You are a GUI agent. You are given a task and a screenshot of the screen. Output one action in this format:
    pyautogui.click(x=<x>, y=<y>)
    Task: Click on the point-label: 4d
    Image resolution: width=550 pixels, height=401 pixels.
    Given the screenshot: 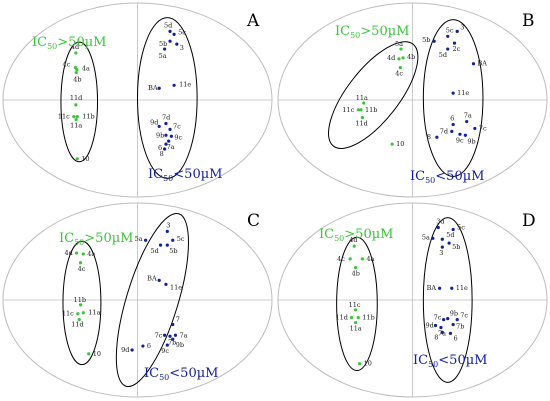 What is the action you would take?
    pyautogui.click(x=75, y=47)
    